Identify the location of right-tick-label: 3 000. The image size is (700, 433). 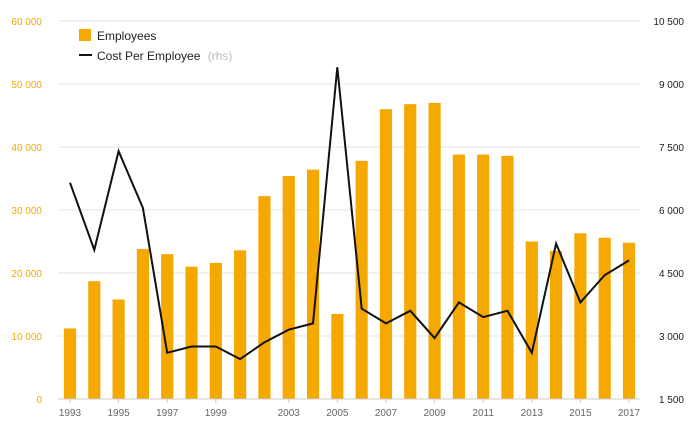
(671, 337).